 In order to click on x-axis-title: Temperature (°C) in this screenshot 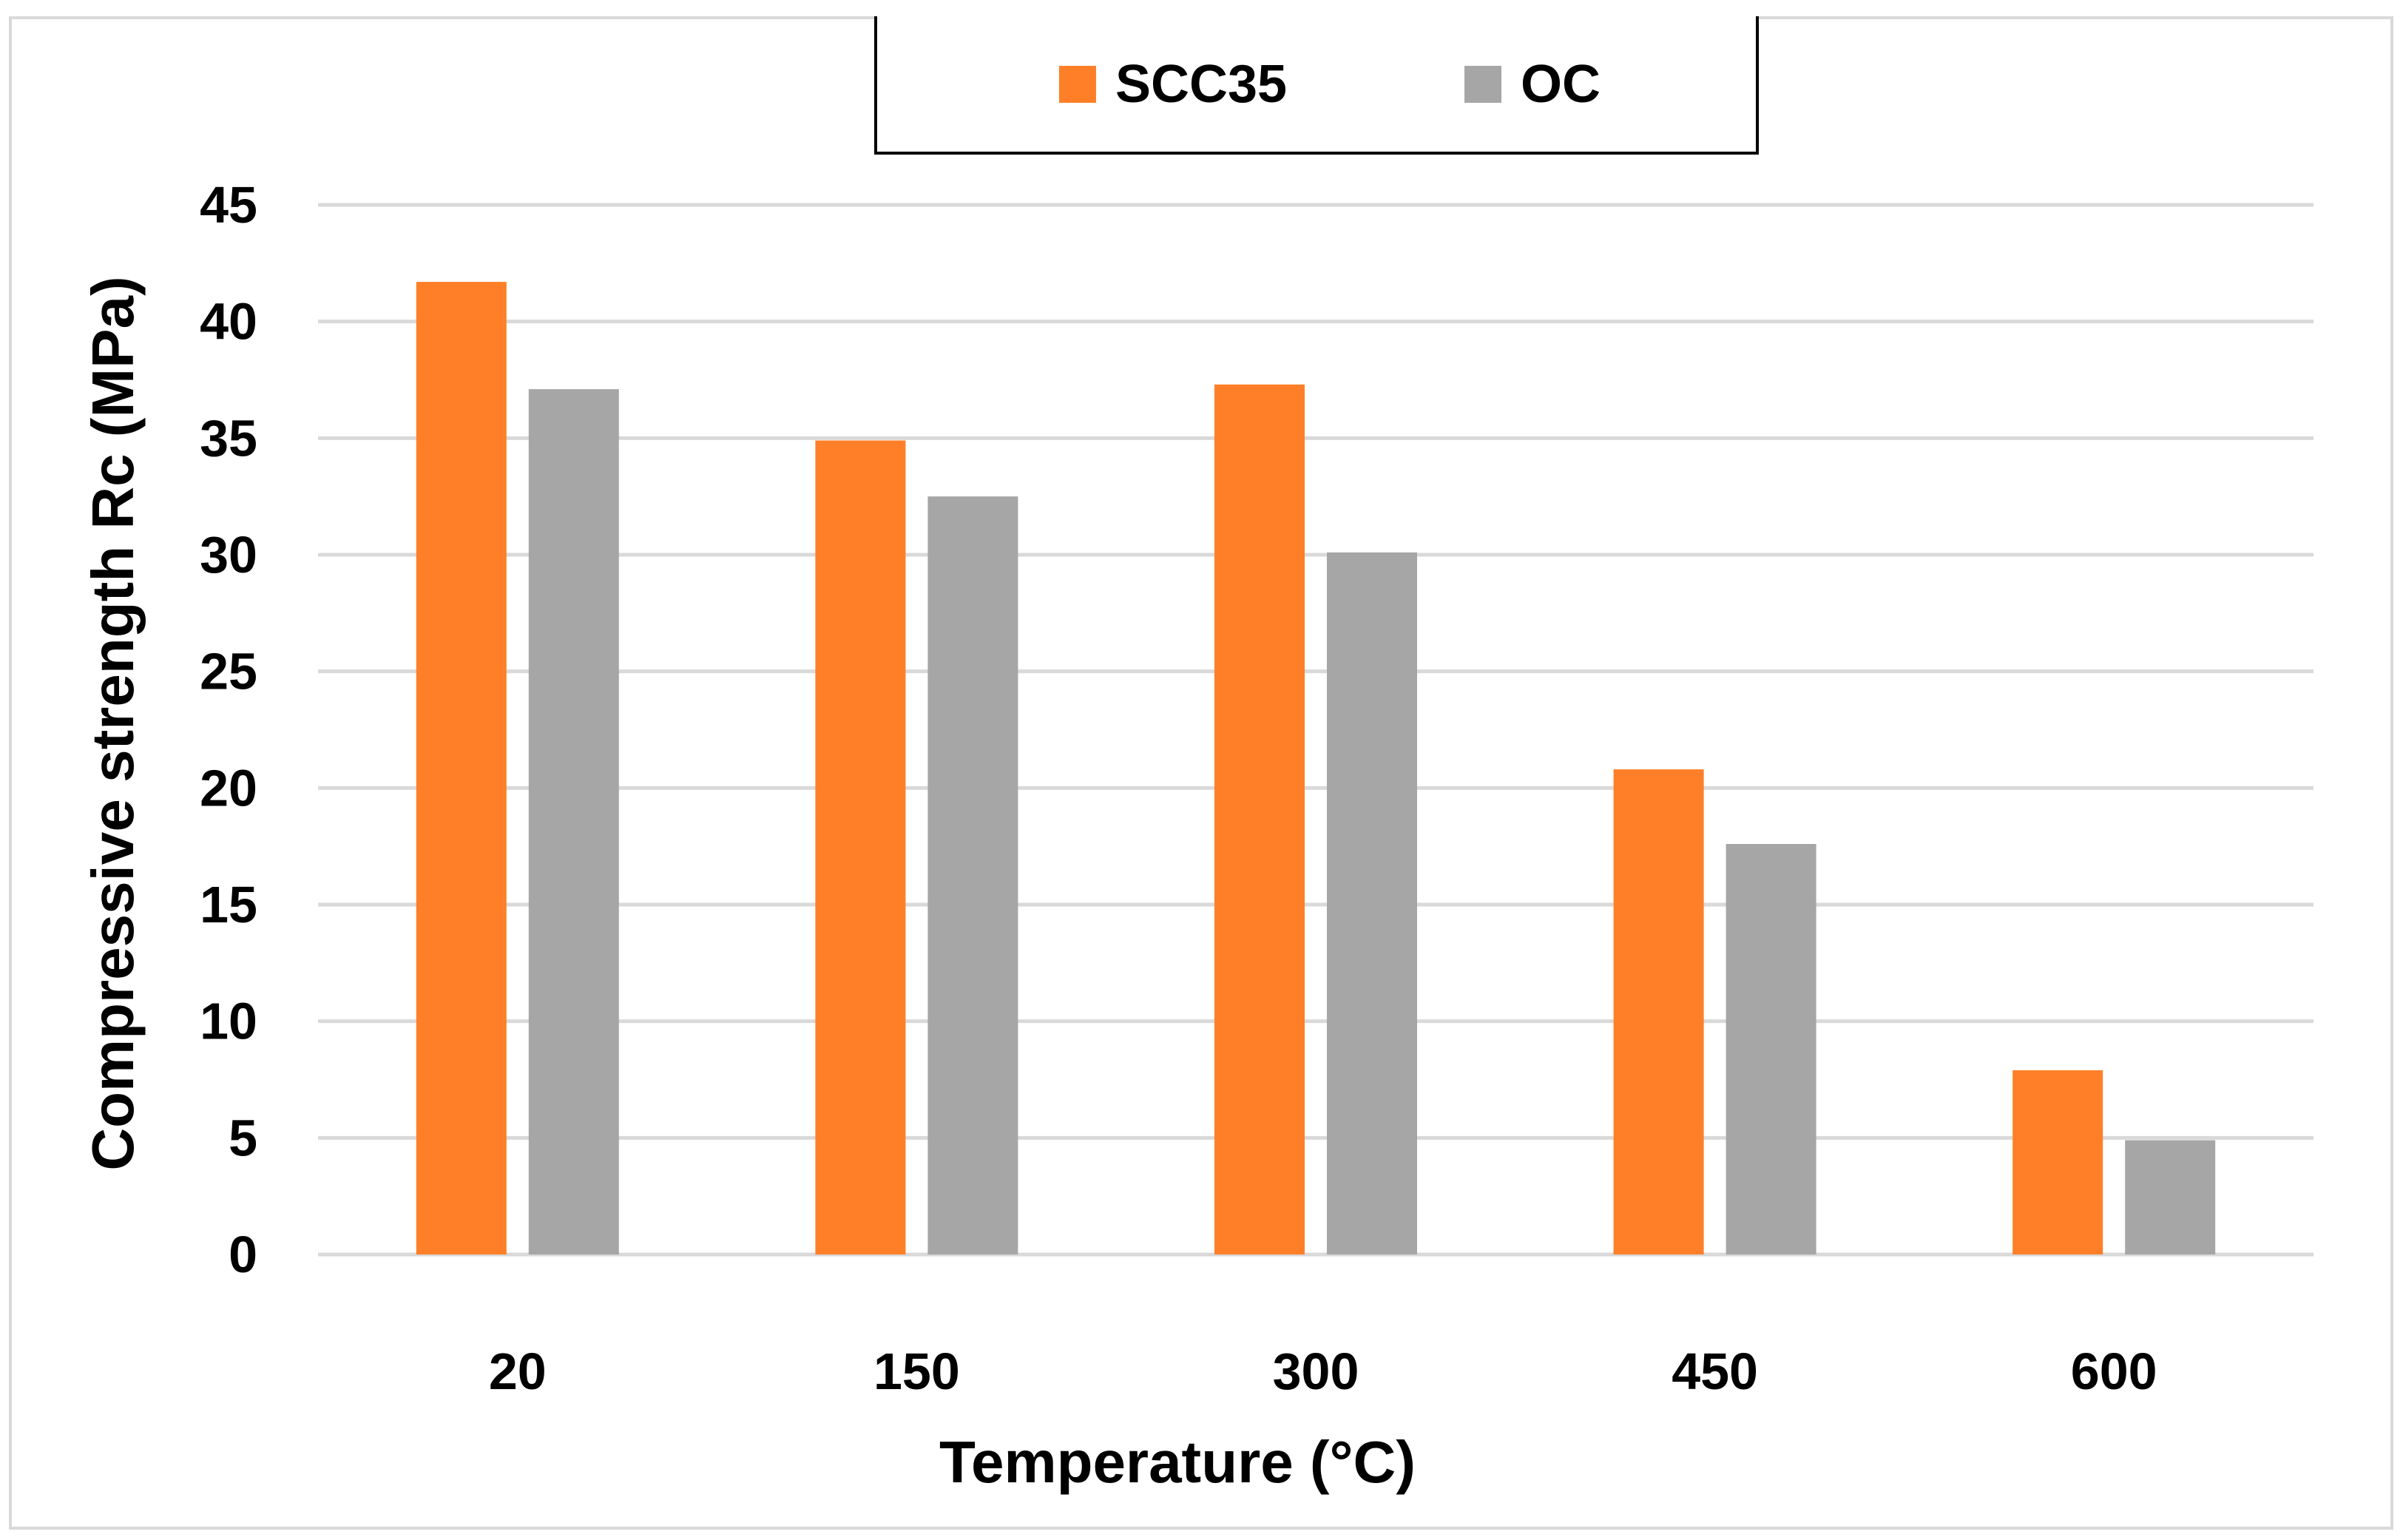, I will do `click(1177, 1462)`.